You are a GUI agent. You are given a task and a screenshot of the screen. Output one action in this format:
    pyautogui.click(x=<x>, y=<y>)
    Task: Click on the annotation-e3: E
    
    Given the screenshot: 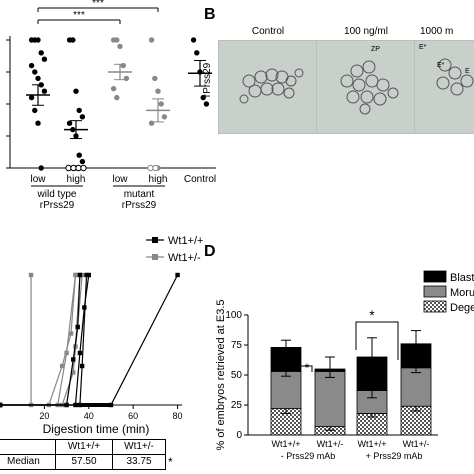 What is the action you would take?
    pyautogui.click(x=467, y=71)
    